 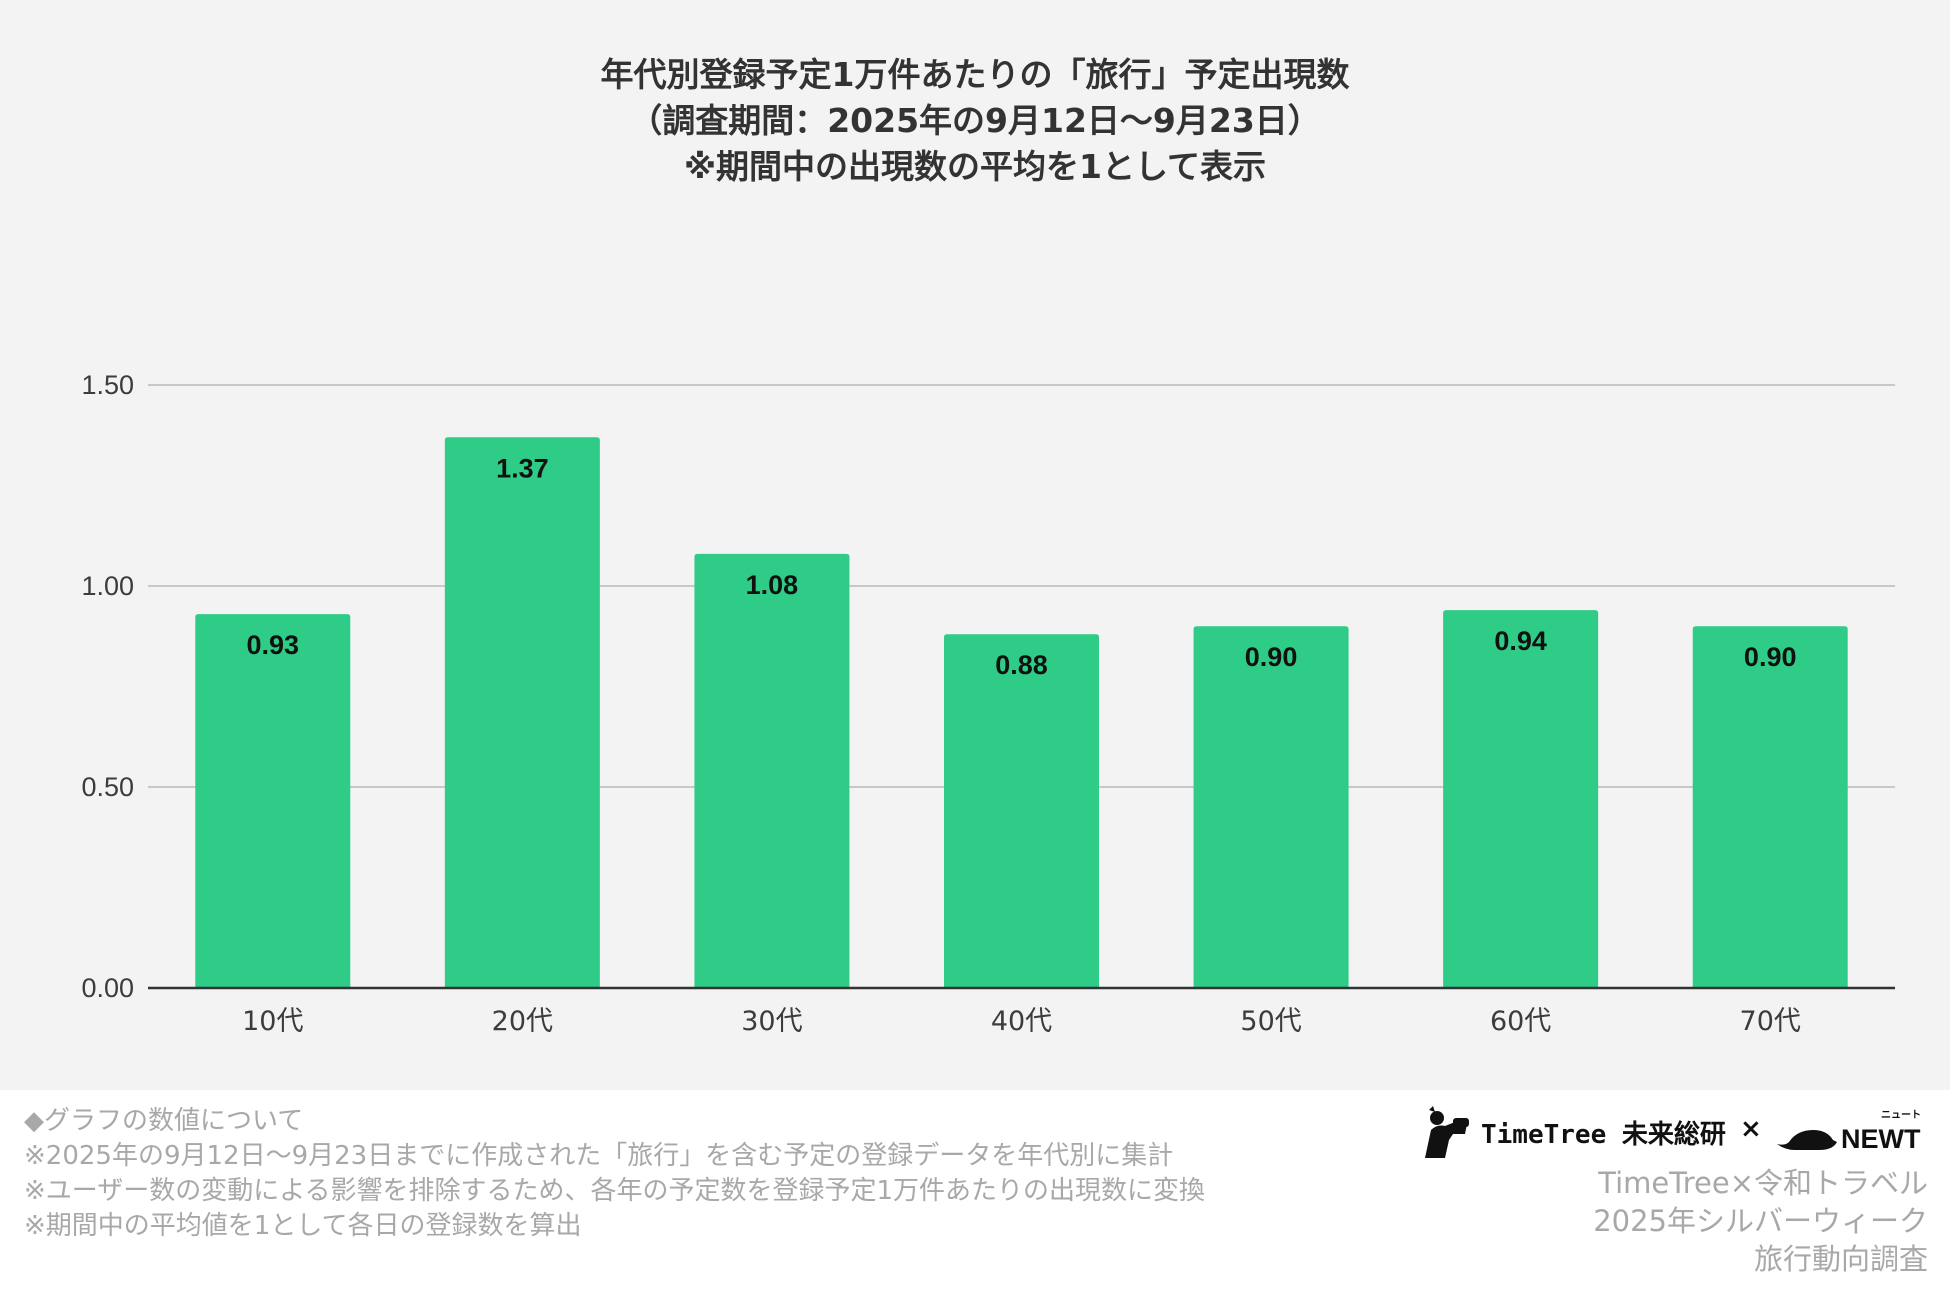 I want to click on data-label: 0.94, so click(x=1520, y=641).